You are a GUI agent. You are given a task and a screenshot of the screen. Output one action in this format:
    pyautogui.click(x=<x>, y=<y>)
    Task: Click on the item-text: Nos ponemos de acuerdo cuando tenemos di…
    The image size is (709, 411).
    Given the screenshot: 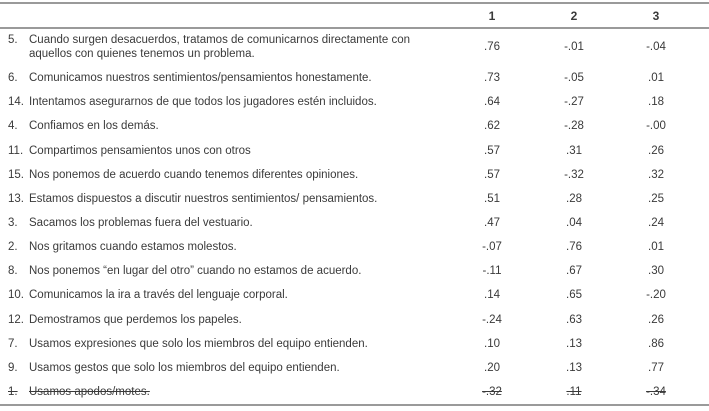 What is the action you would take?
    pyautogui.click(x=194, y=174)
    